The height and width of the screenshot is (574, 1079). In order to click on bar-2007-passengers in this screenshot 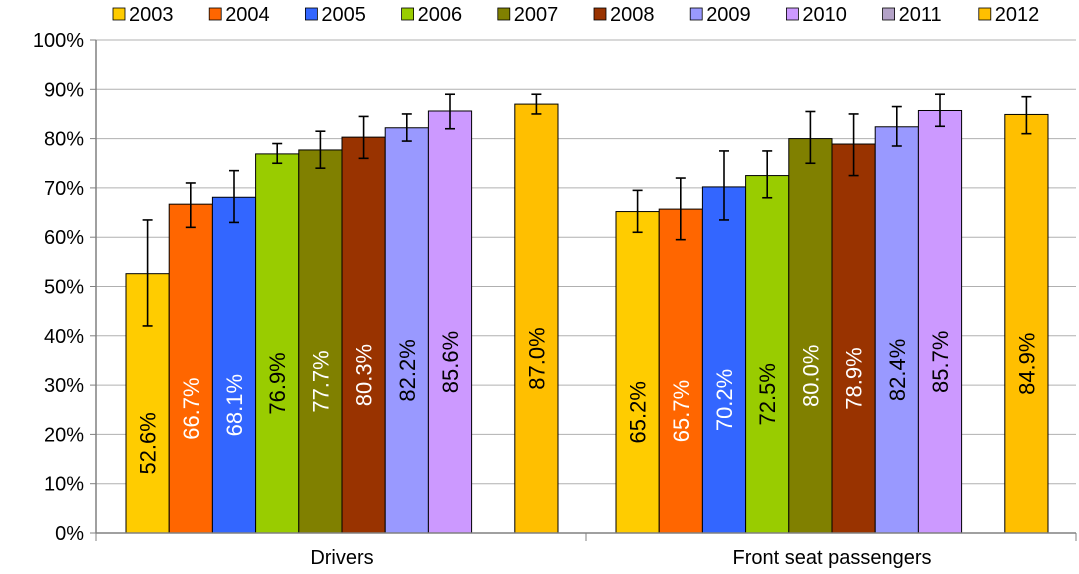, I will do `click(810, 336)`.